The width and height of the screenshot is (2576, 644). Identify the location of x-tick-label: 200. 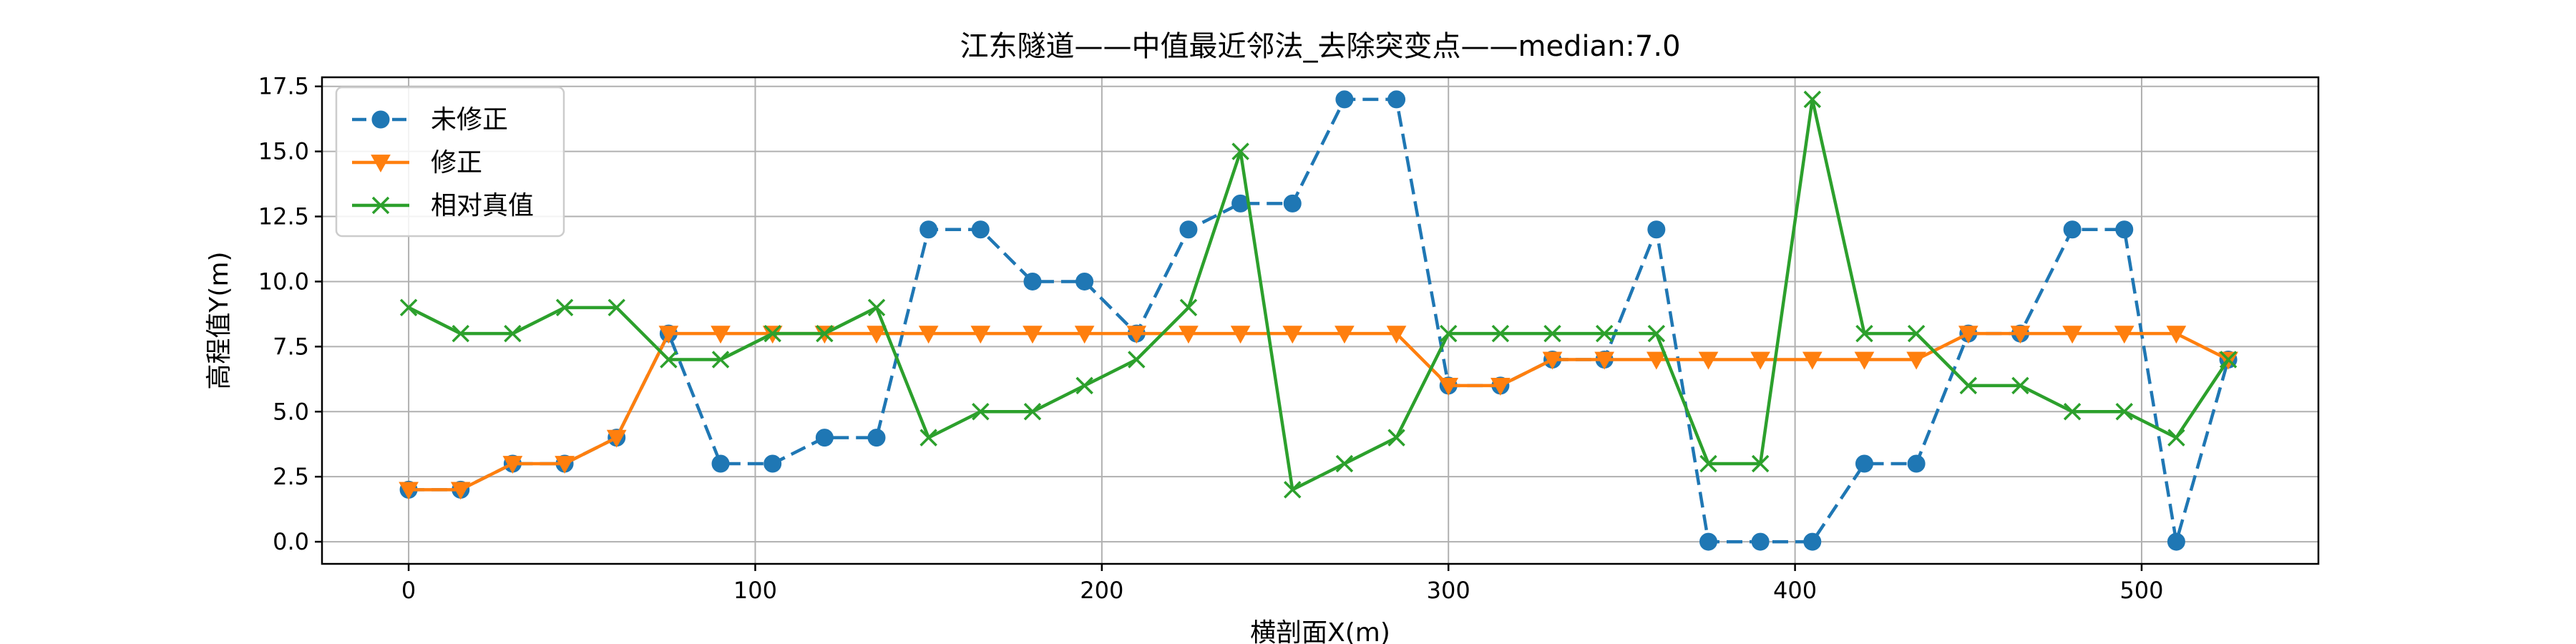
(1101, 590).